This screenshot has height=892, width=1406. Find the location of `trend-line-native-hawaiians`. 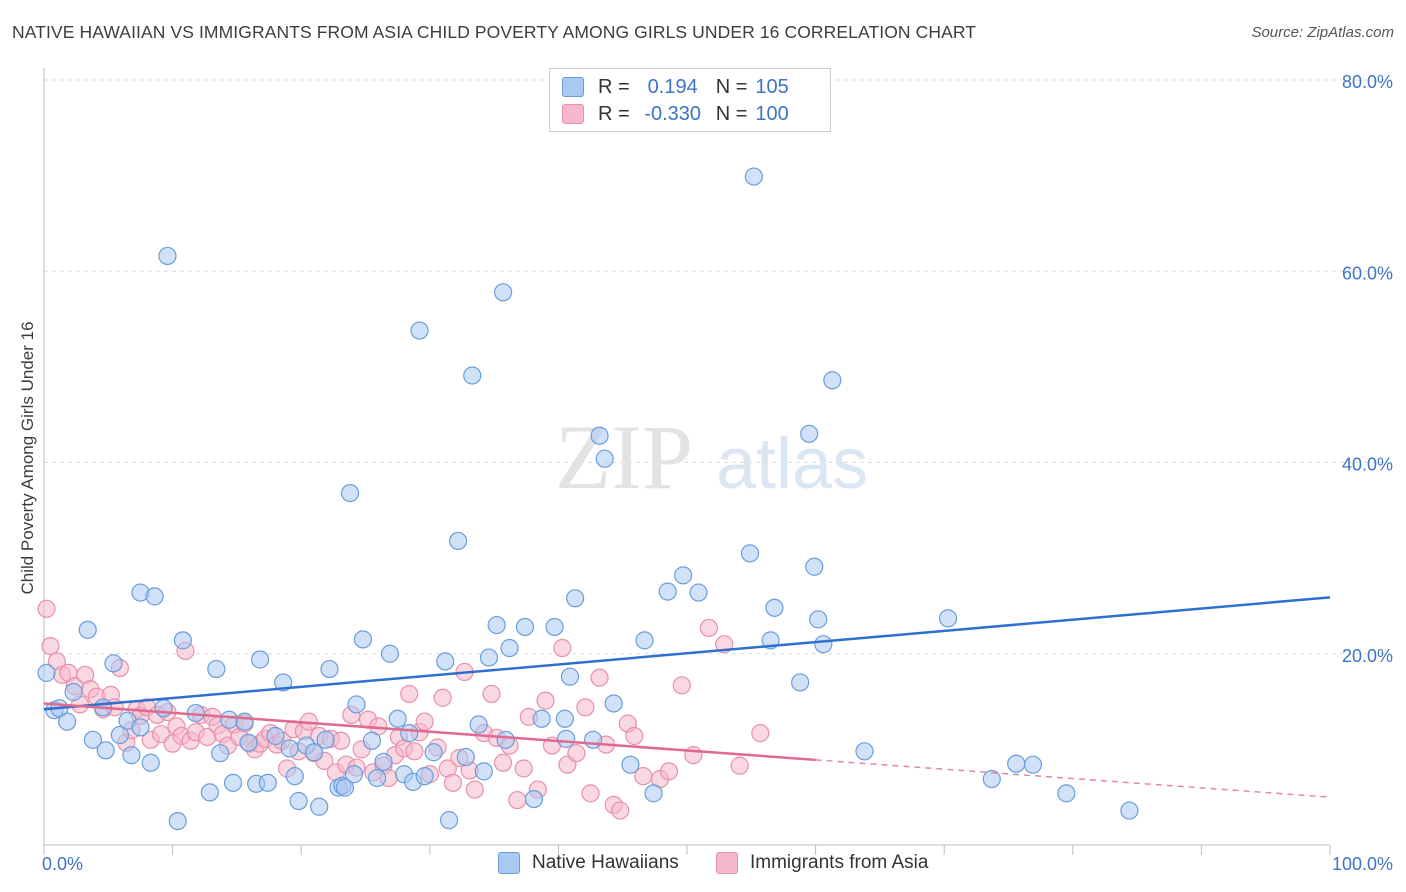

trend-line-native-hawaiians is located at coordinates (687, 653).